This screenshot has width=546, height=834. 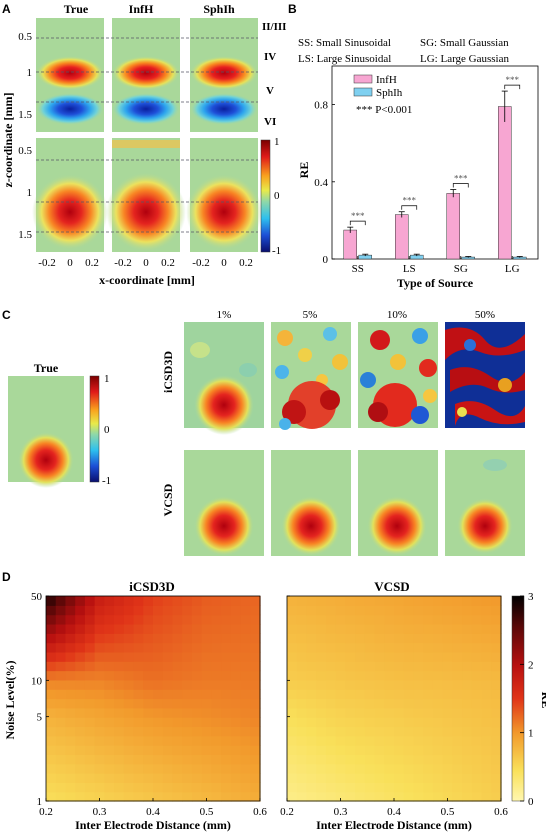 What do you see at coordinates (326, 260) in the screenshot?
I see `b-ytick-0: 0` at bounding box center [326, 260].